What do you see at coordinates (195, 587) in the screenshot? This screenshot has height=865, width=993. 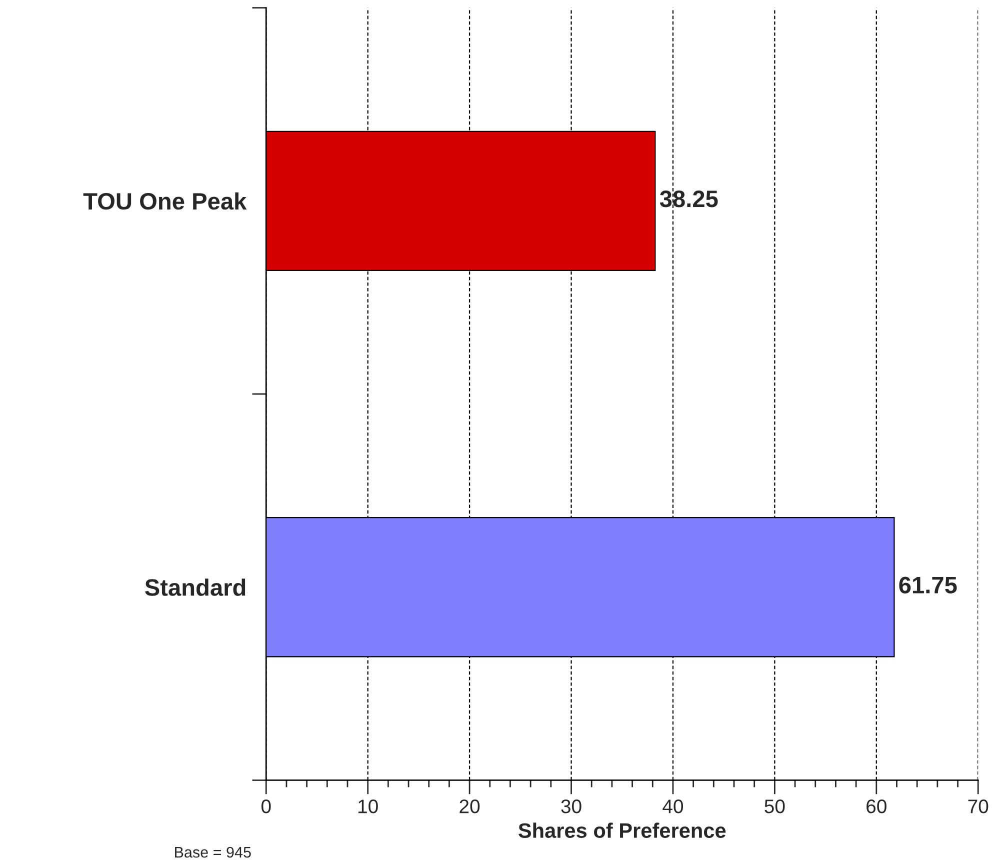 I see `y-tick-label: Standard` at bounding box center [195, 587].